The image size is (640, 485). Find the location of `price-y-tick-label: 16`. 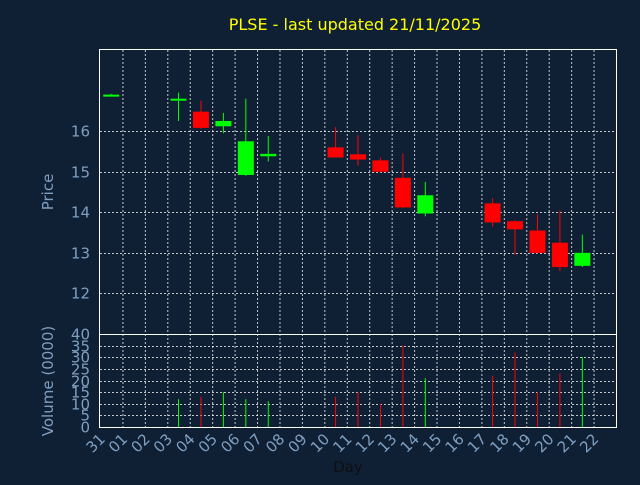

price-y-tick-label: 16 is located at coordinates (80, 132).